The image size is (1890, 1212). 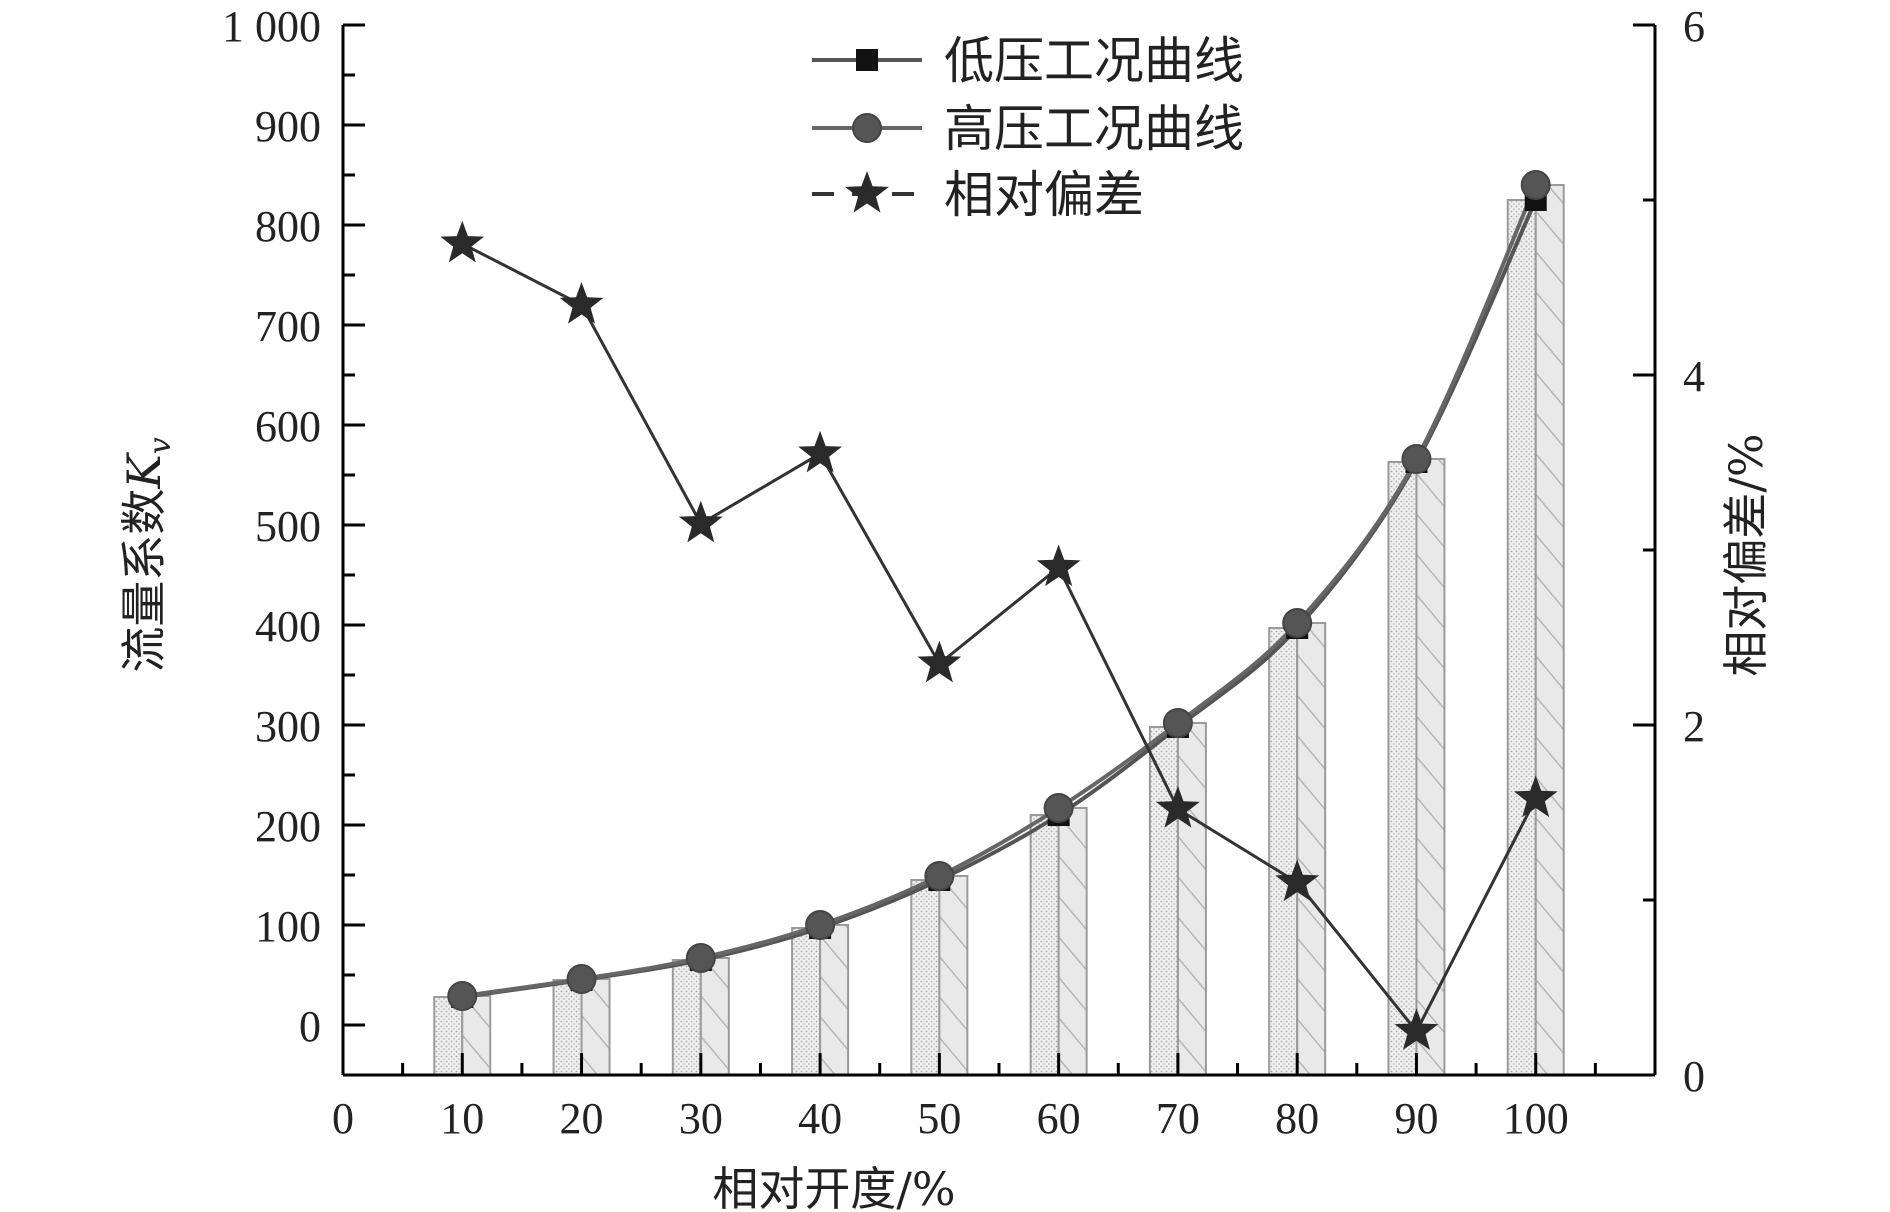 What do you see at coordinates (288, 726) in the screenshot?
I see `y-left-tick-label: 300` at bounding box center [288, 726].